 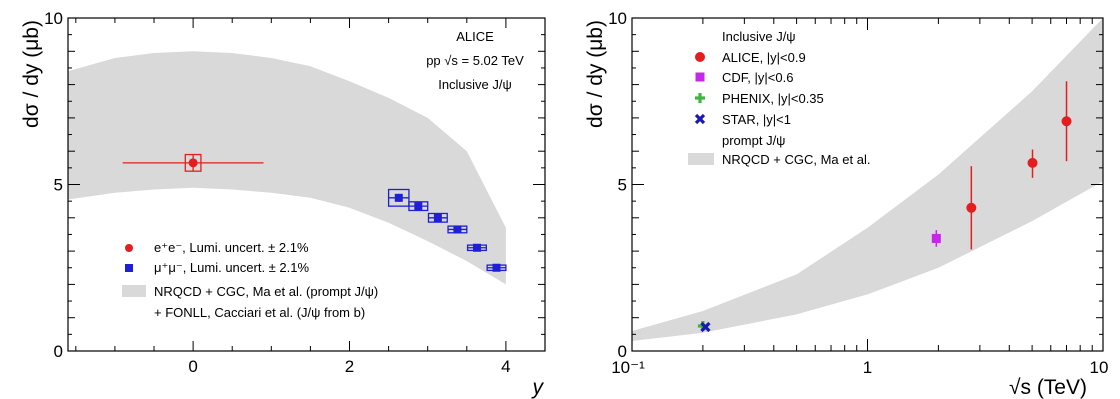 What do you see at coordinates (796, 159) in the screenshot?
I see `legend-band-label: NRQCD + CGC, Ma et al.` at bounding box center [796, 159].